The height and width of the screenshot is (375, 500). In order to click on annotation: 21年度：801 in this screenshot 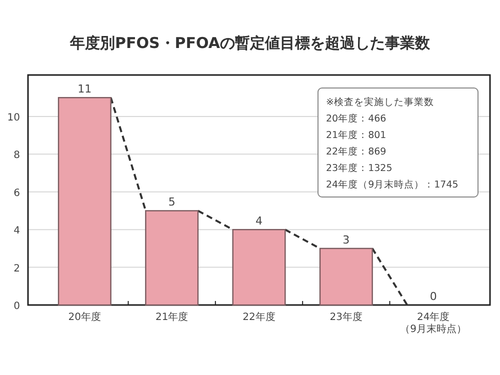, I will do `click(356, 135)`.